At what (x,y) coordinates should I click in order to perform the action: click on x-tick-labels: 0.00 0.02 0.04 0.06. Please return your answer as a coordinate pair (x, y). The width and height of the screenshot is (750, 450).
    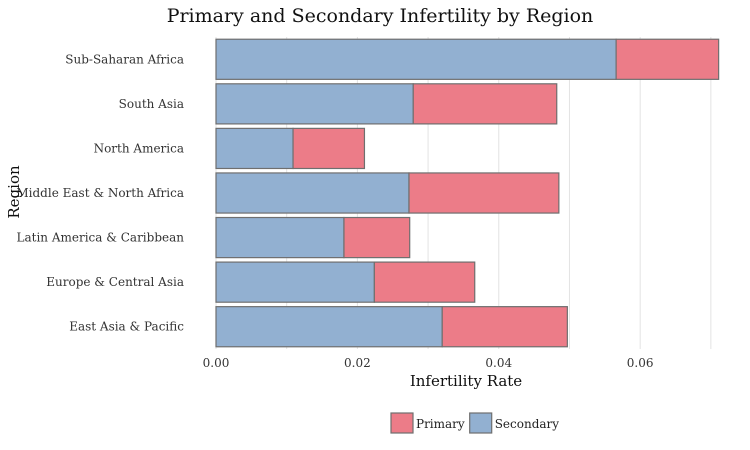
    Looking at the image, I should click on (428, 363).